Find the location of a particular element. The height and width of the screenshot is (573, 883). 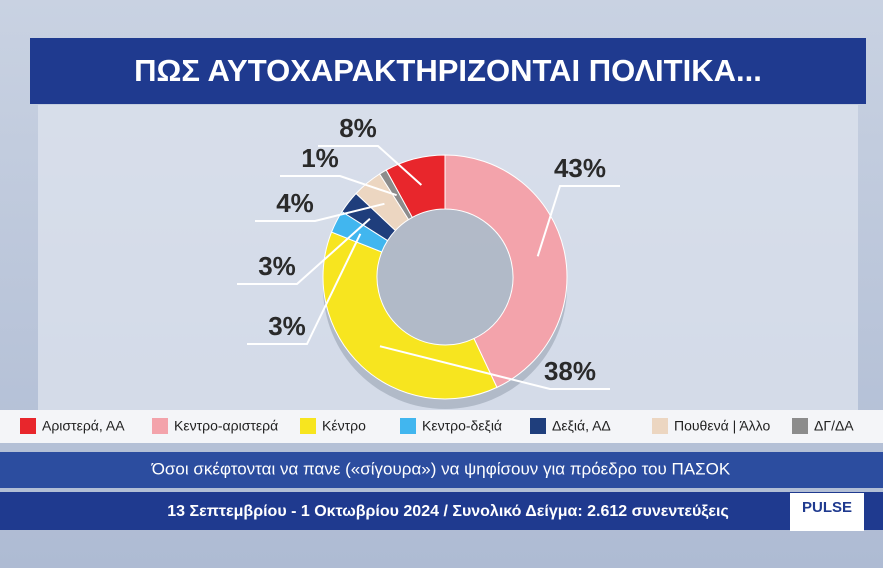

legend-bar is located at coordinates (441, 426).